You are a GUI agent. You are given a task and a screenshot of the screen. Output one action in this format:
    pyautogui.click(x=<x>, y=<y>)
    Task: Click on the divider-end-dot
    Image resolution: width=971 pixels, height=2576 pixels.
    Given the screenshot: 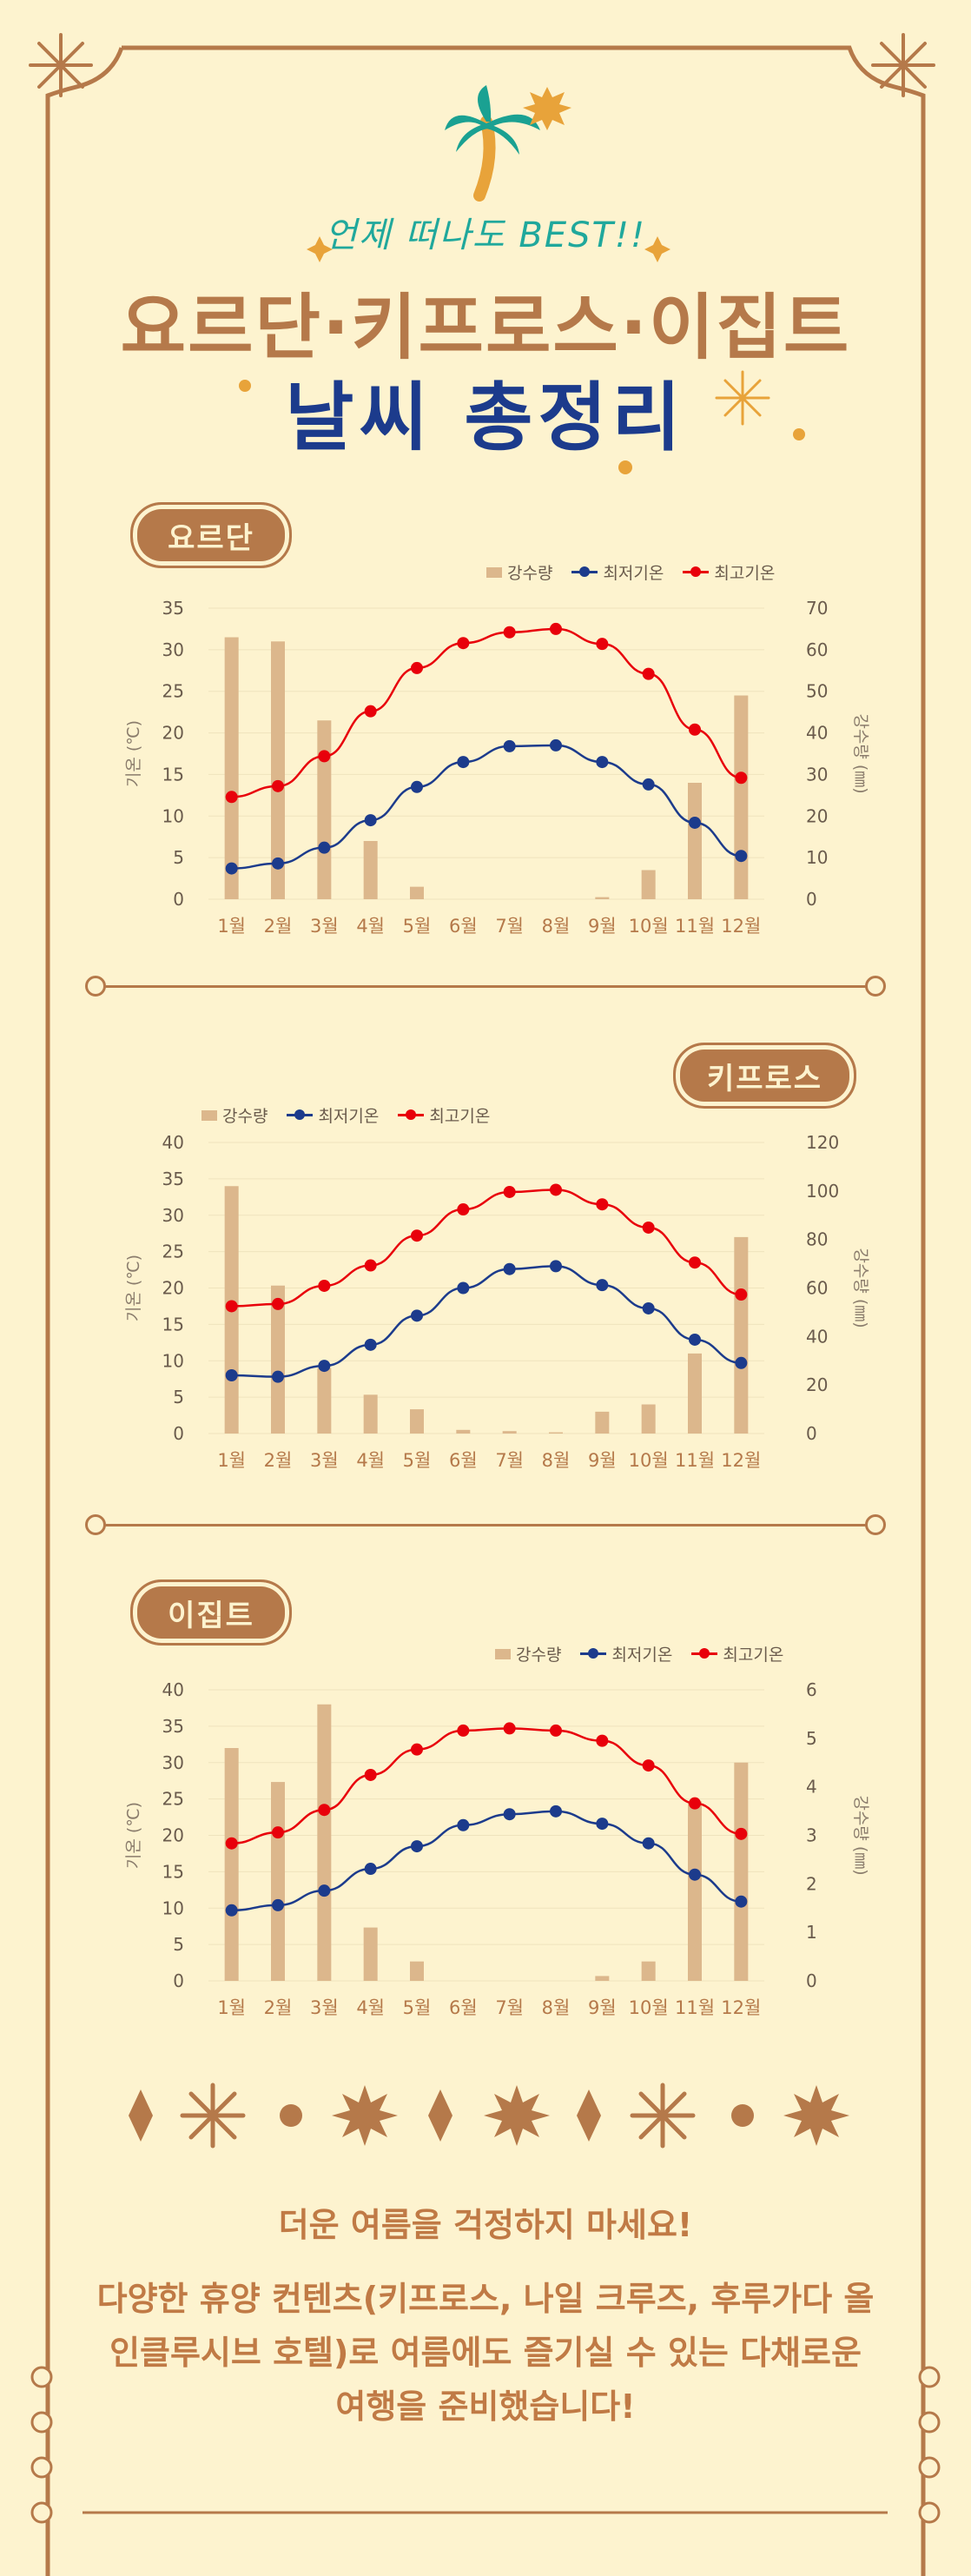 What is the action you would take?
    pyautogui.click(x=875, y=1524)
    